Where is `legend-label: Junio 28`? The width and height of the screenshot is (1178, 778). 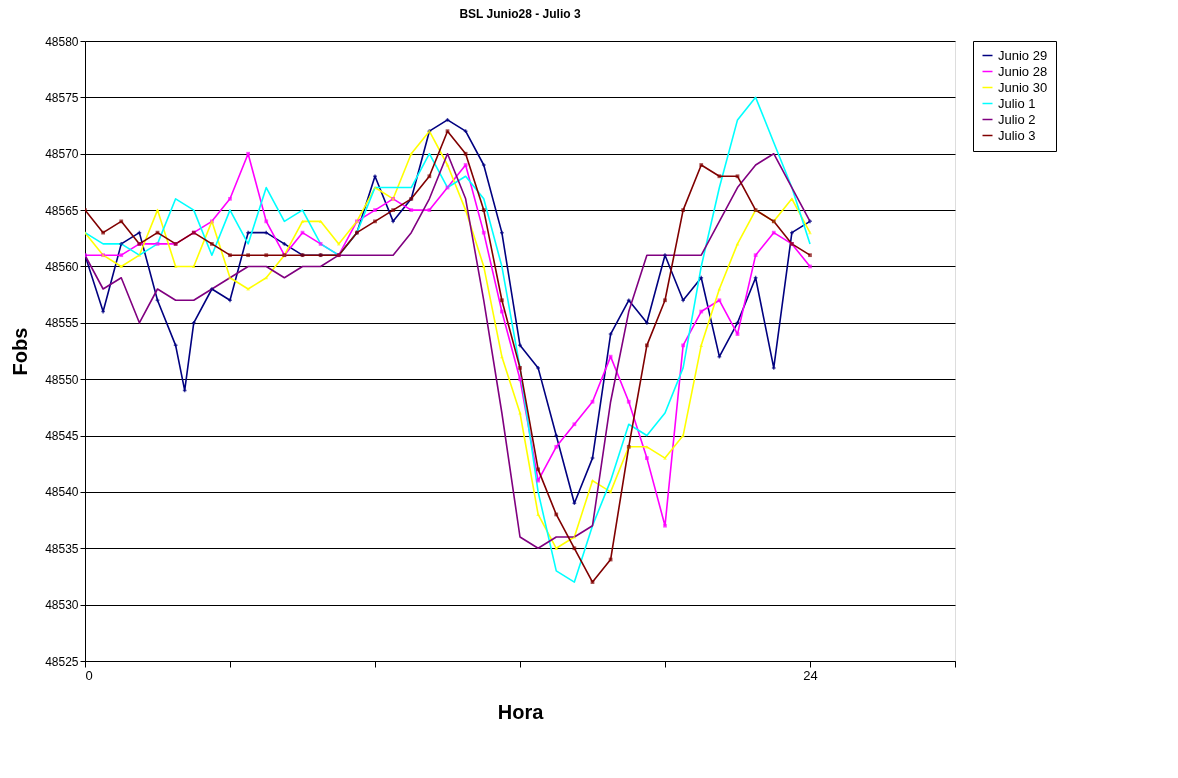 legend-label: Junio 28 is located at coordinates (1023, 71).